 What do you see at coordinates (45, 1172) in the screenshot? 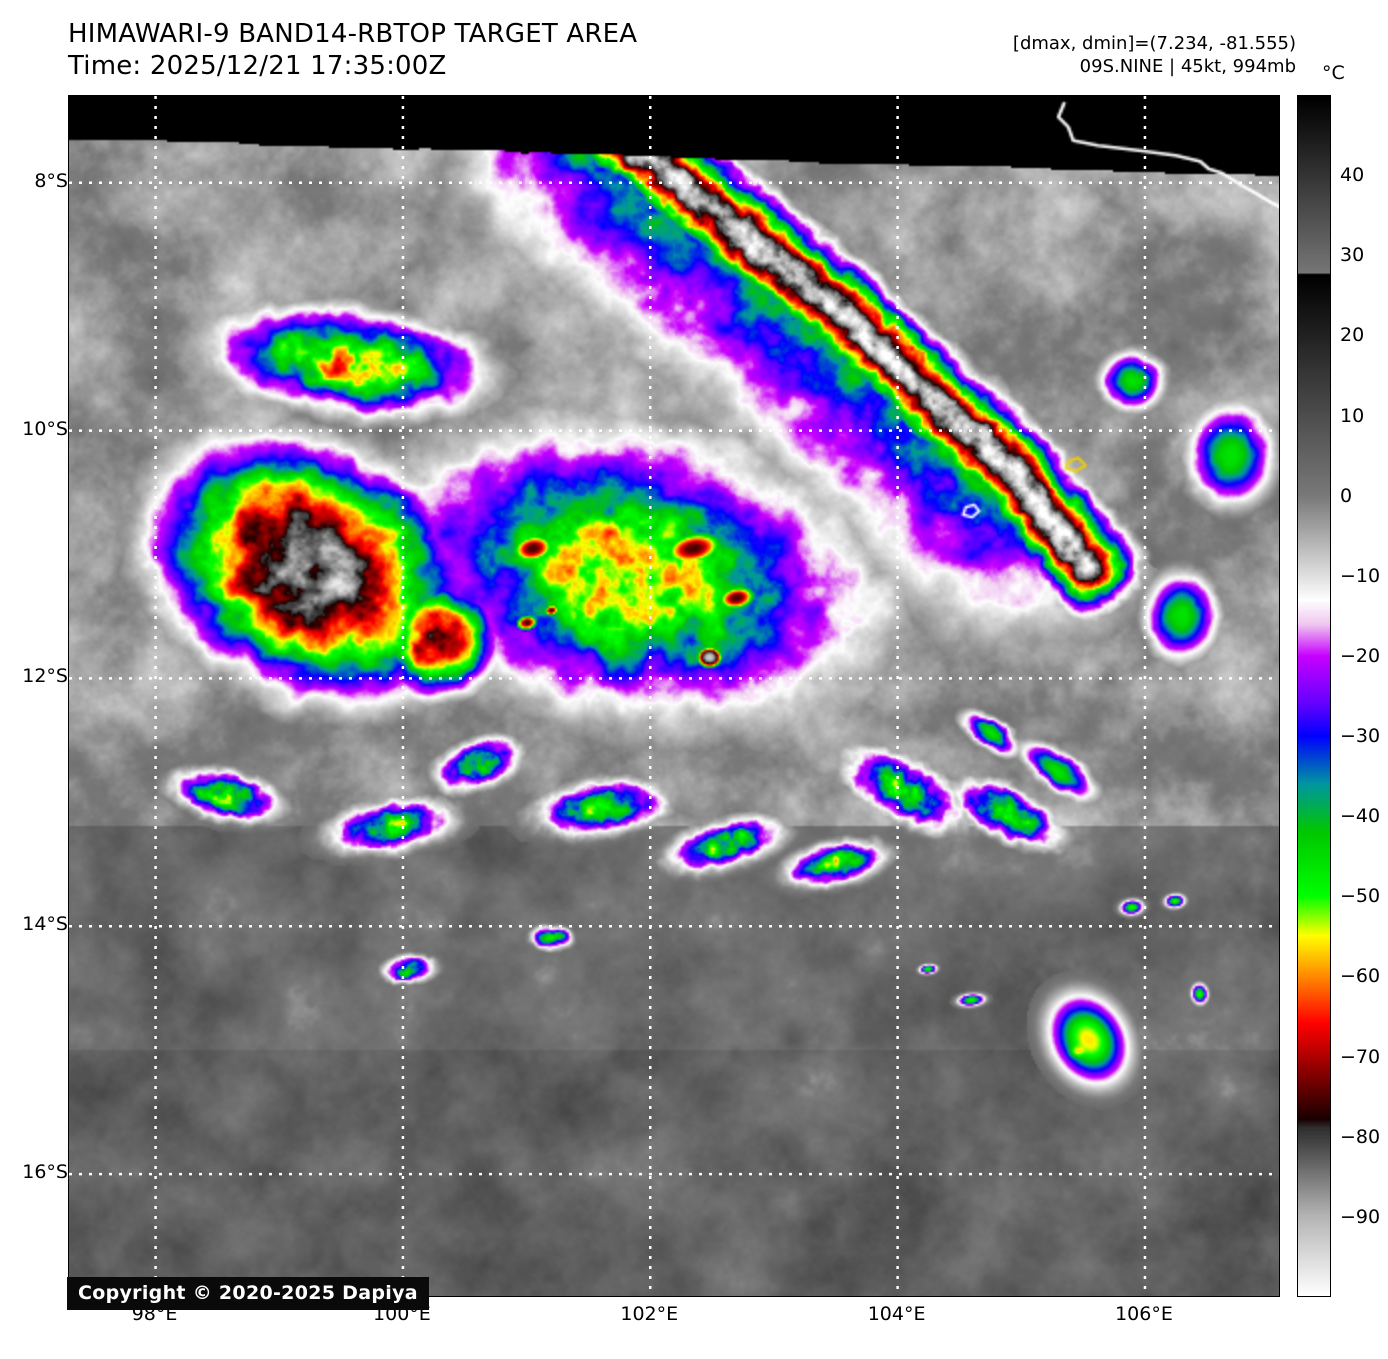
I see `y-axis-tick-16S: 16°S` at bounding box center [45, 1172].